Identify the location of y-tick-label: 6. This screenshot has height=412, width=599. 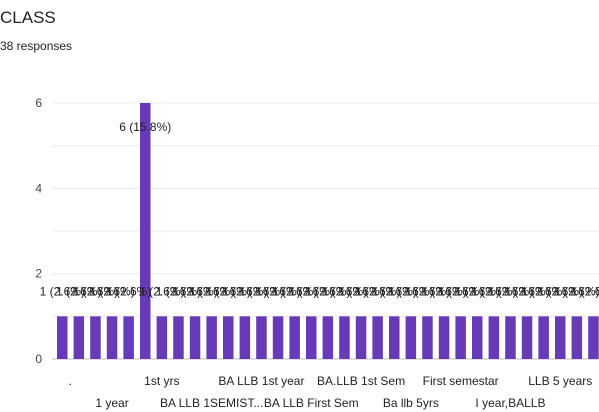
(38, 103).